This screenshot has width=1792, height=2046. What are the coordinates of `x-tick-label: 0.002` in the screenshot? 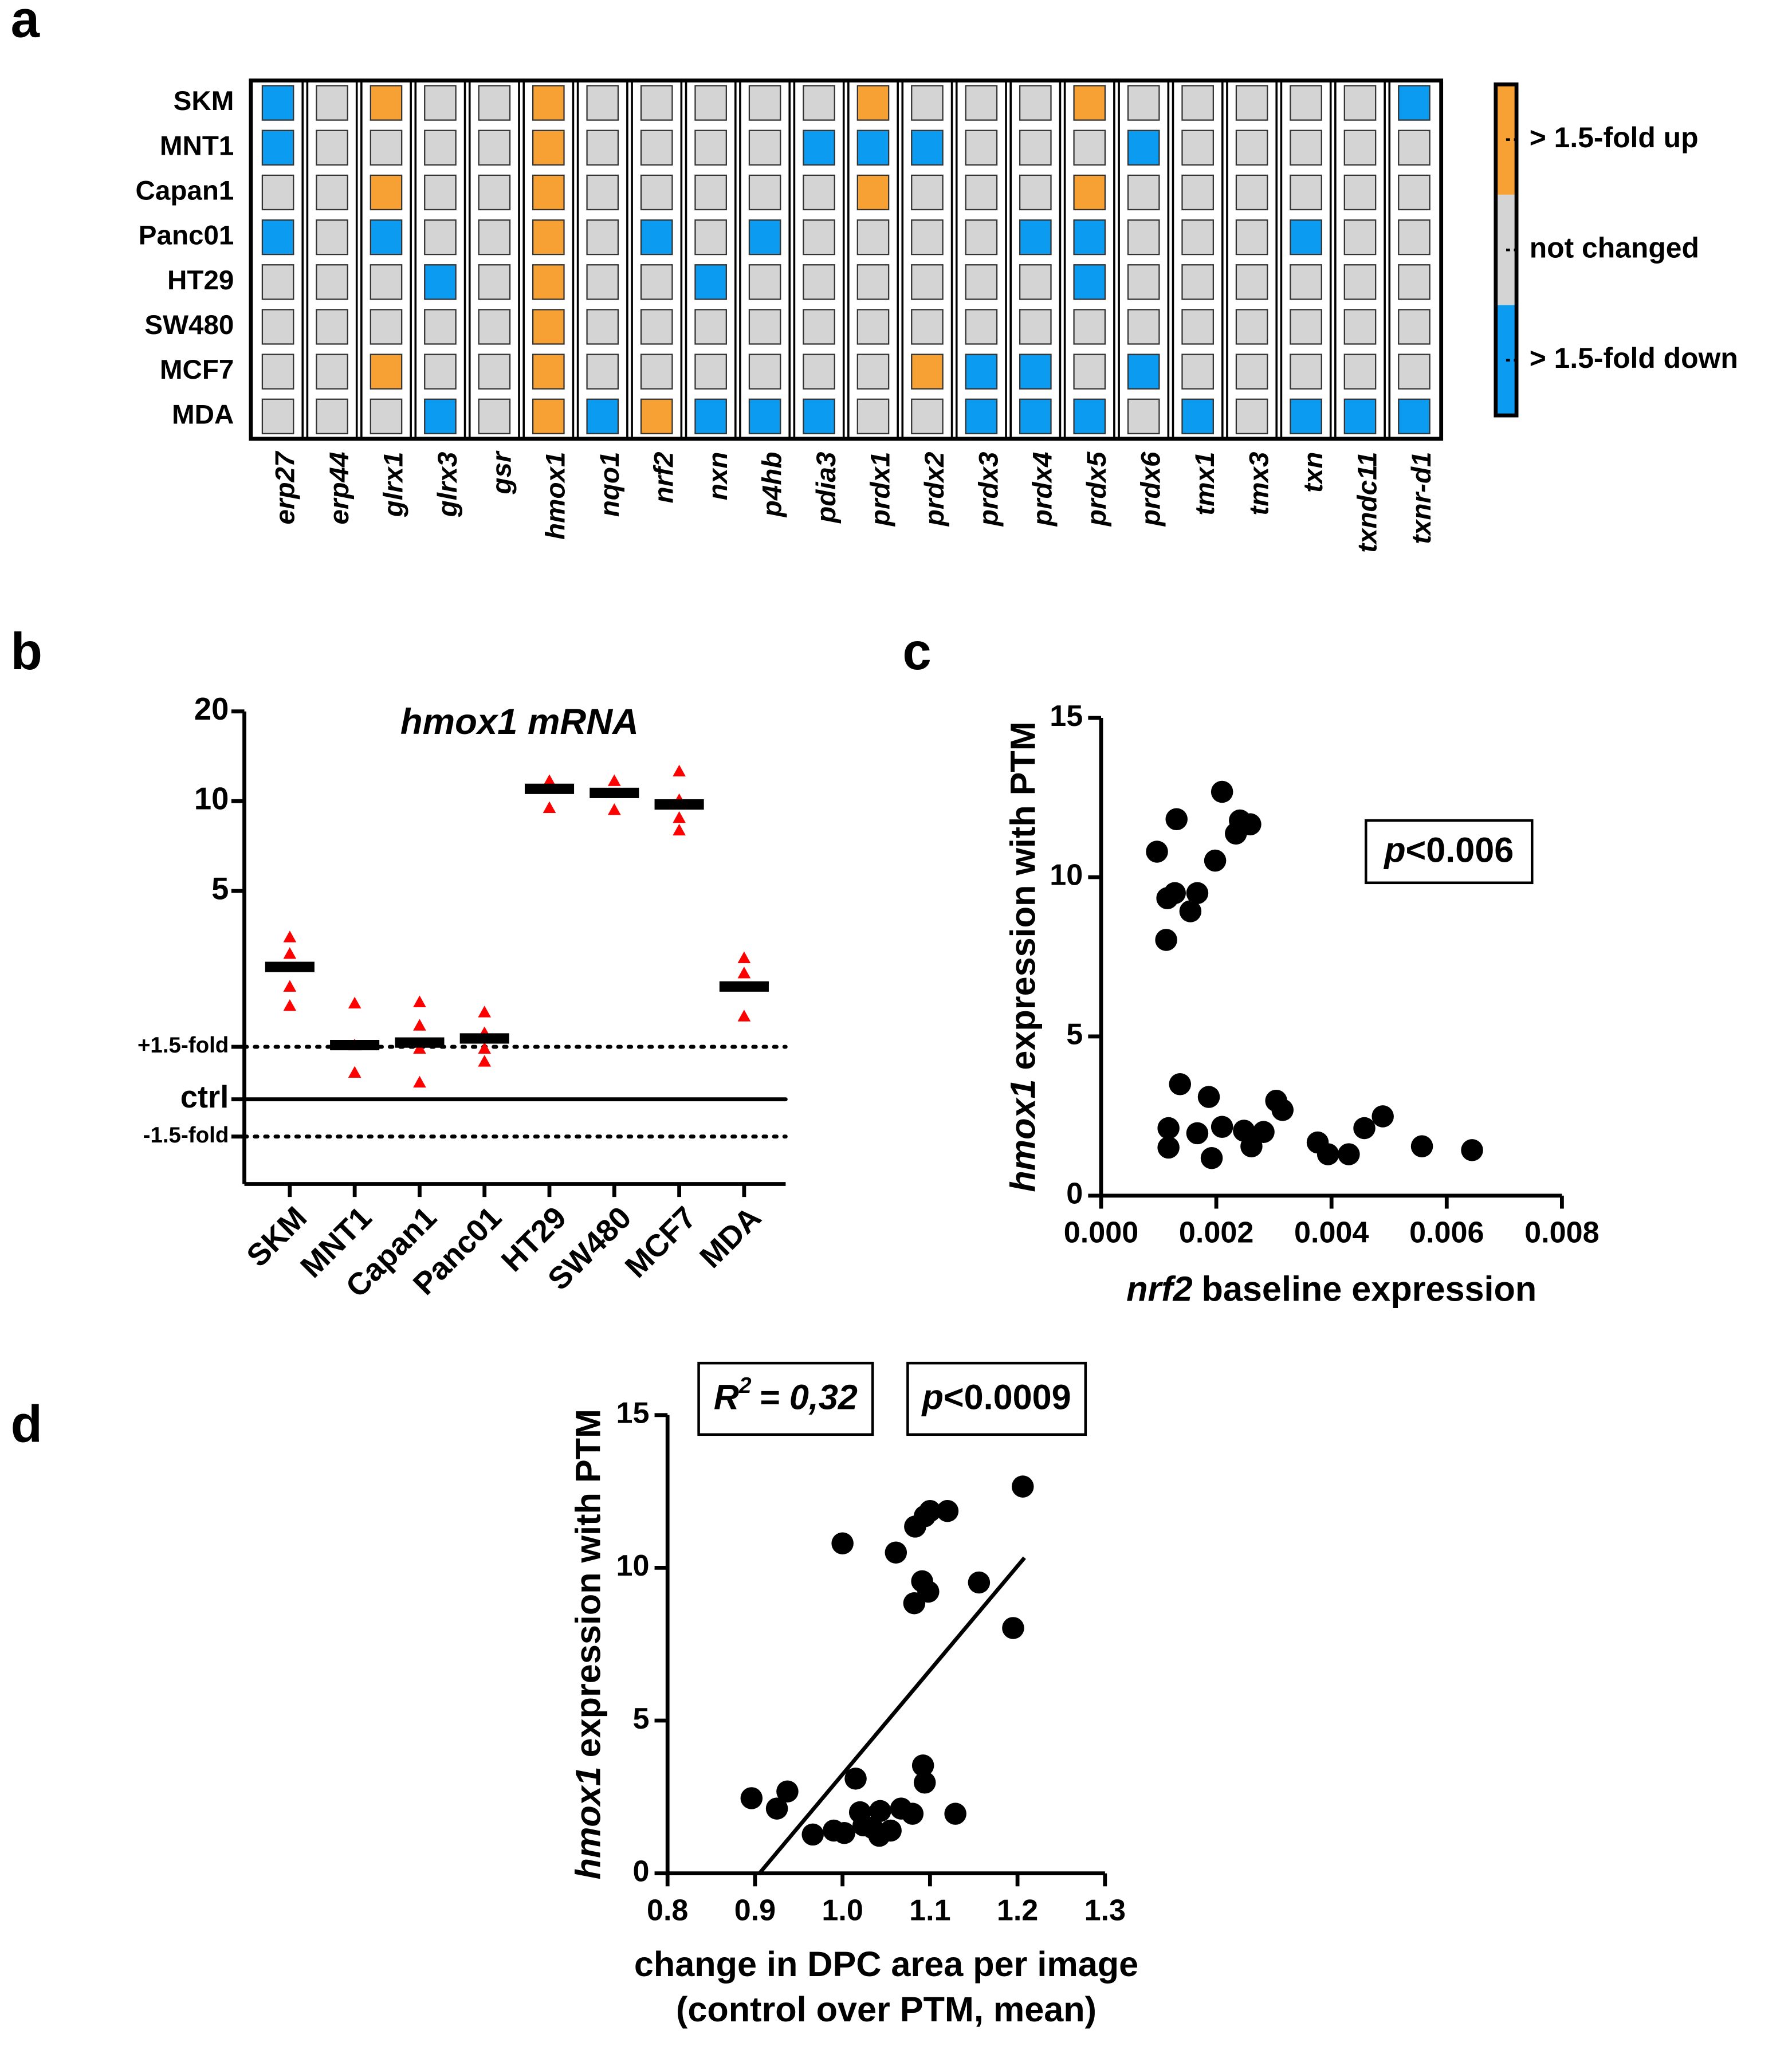 It's located at (1216, 1233).